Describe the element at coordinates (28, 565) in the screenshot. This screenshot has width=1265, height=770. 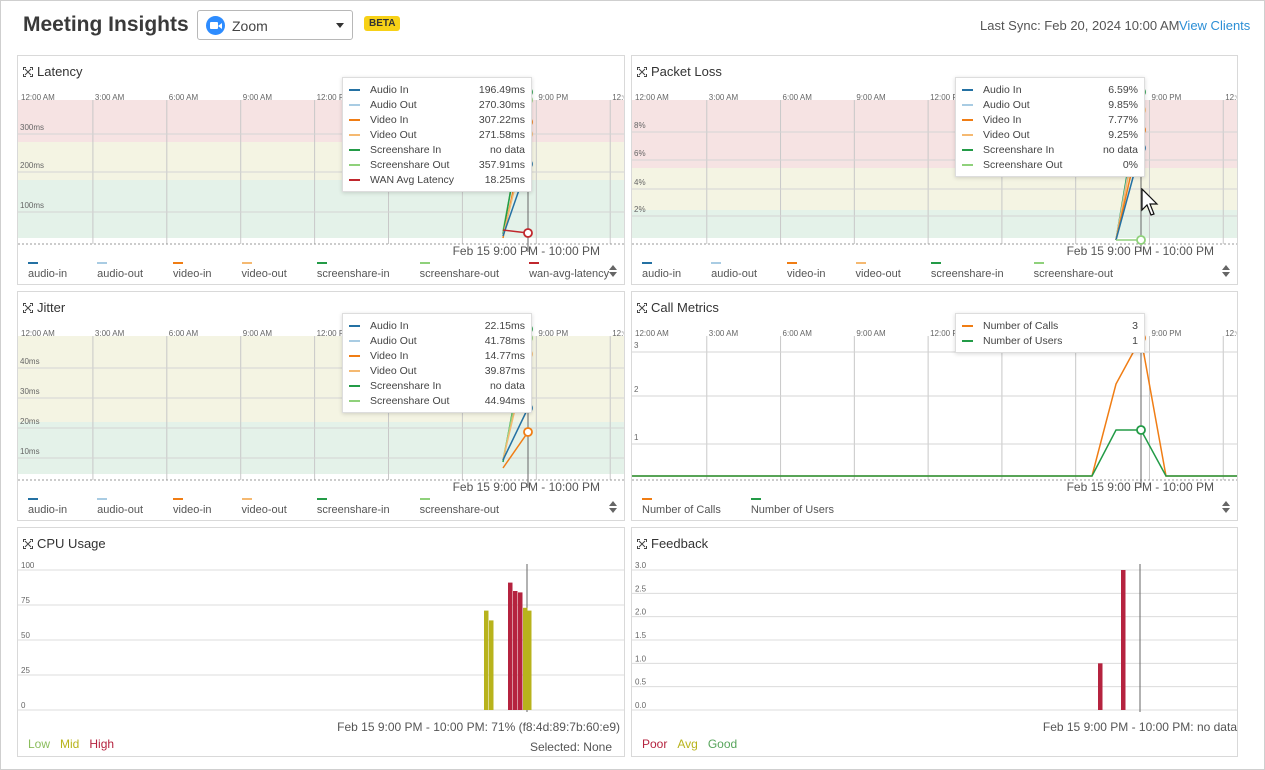
I see `y-tick-label: 100` at that location.